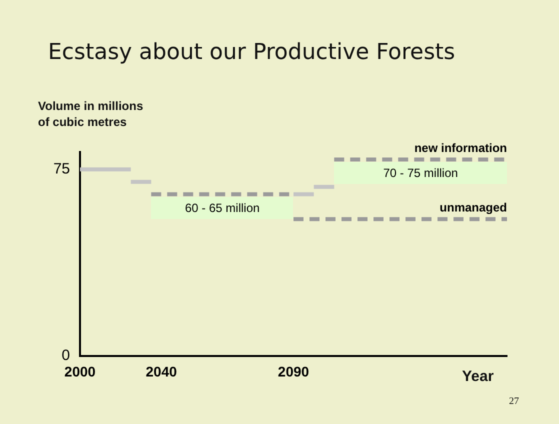  I want to click on annotation: 70 - 75 million, so click(420, 173).